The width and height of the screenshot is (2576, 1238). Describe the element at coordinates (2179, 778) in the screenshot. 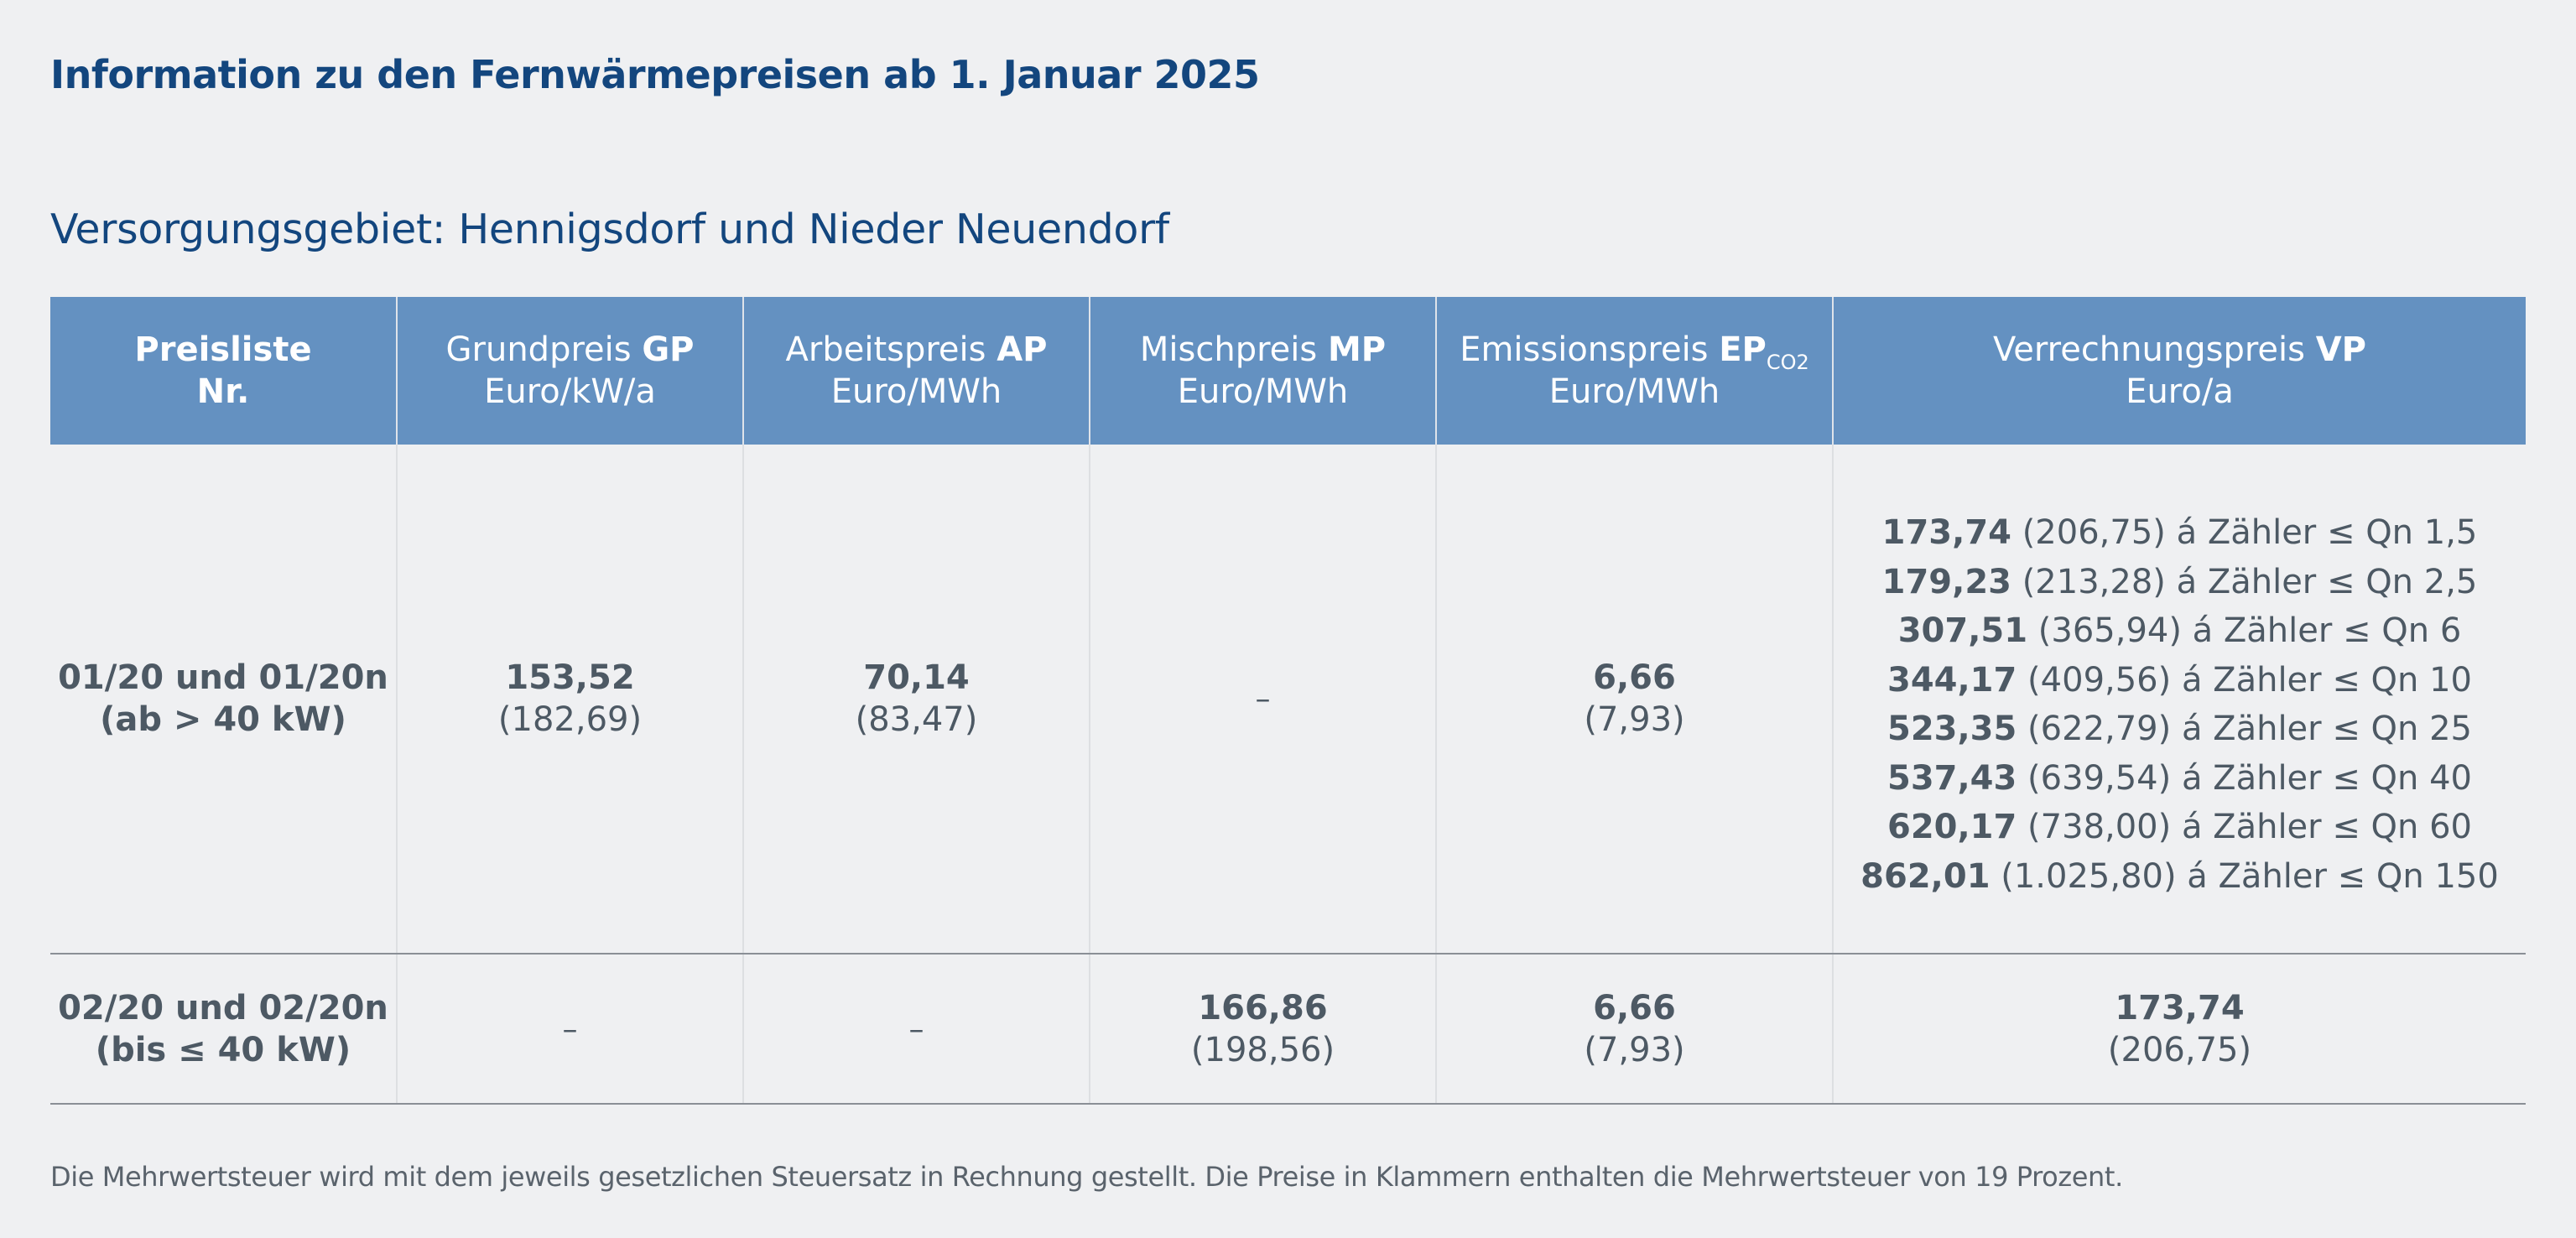

I see `vp-line: 537,43 (639,54) á Zähler ≤ Qn 40` at that location.